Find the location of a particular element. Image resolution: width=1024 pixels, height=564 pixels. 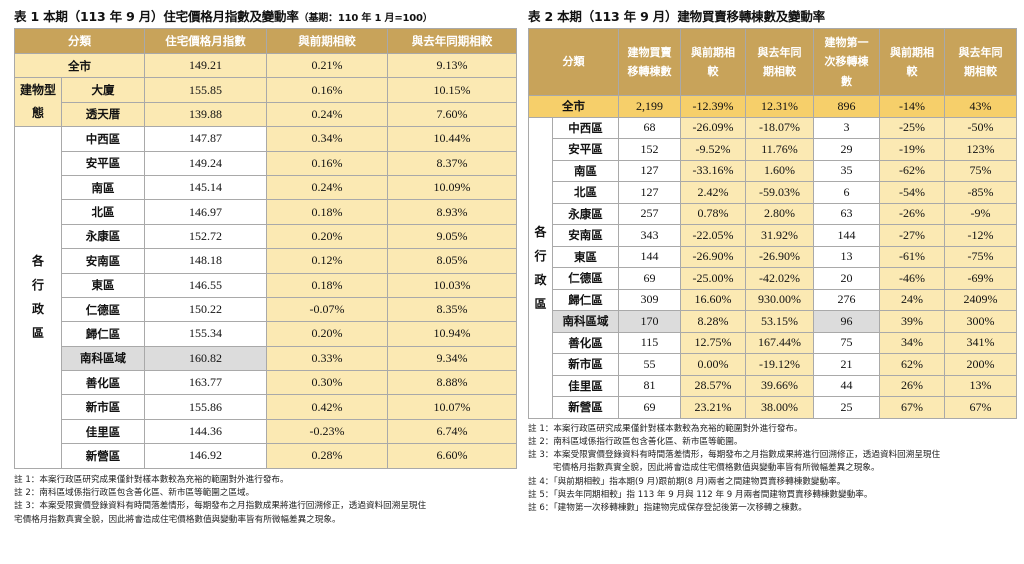

district-name: 歸仁區 is located at coordinates (103, 334).